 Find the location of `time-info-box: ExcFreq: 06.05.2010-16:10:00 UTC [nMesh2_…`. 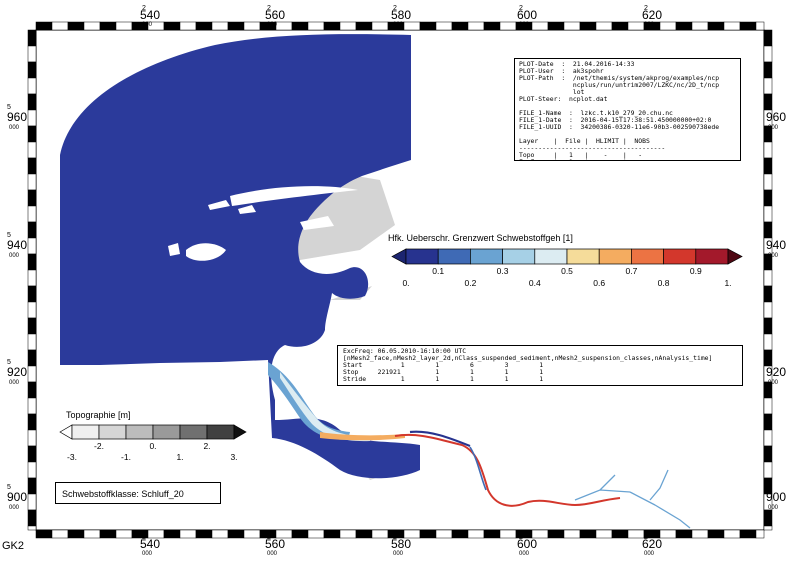

time-info-box: ExcFreq: 06.05.2010-16:10:00 UTC [nMesh2_… is located at coordinates (540, 365).